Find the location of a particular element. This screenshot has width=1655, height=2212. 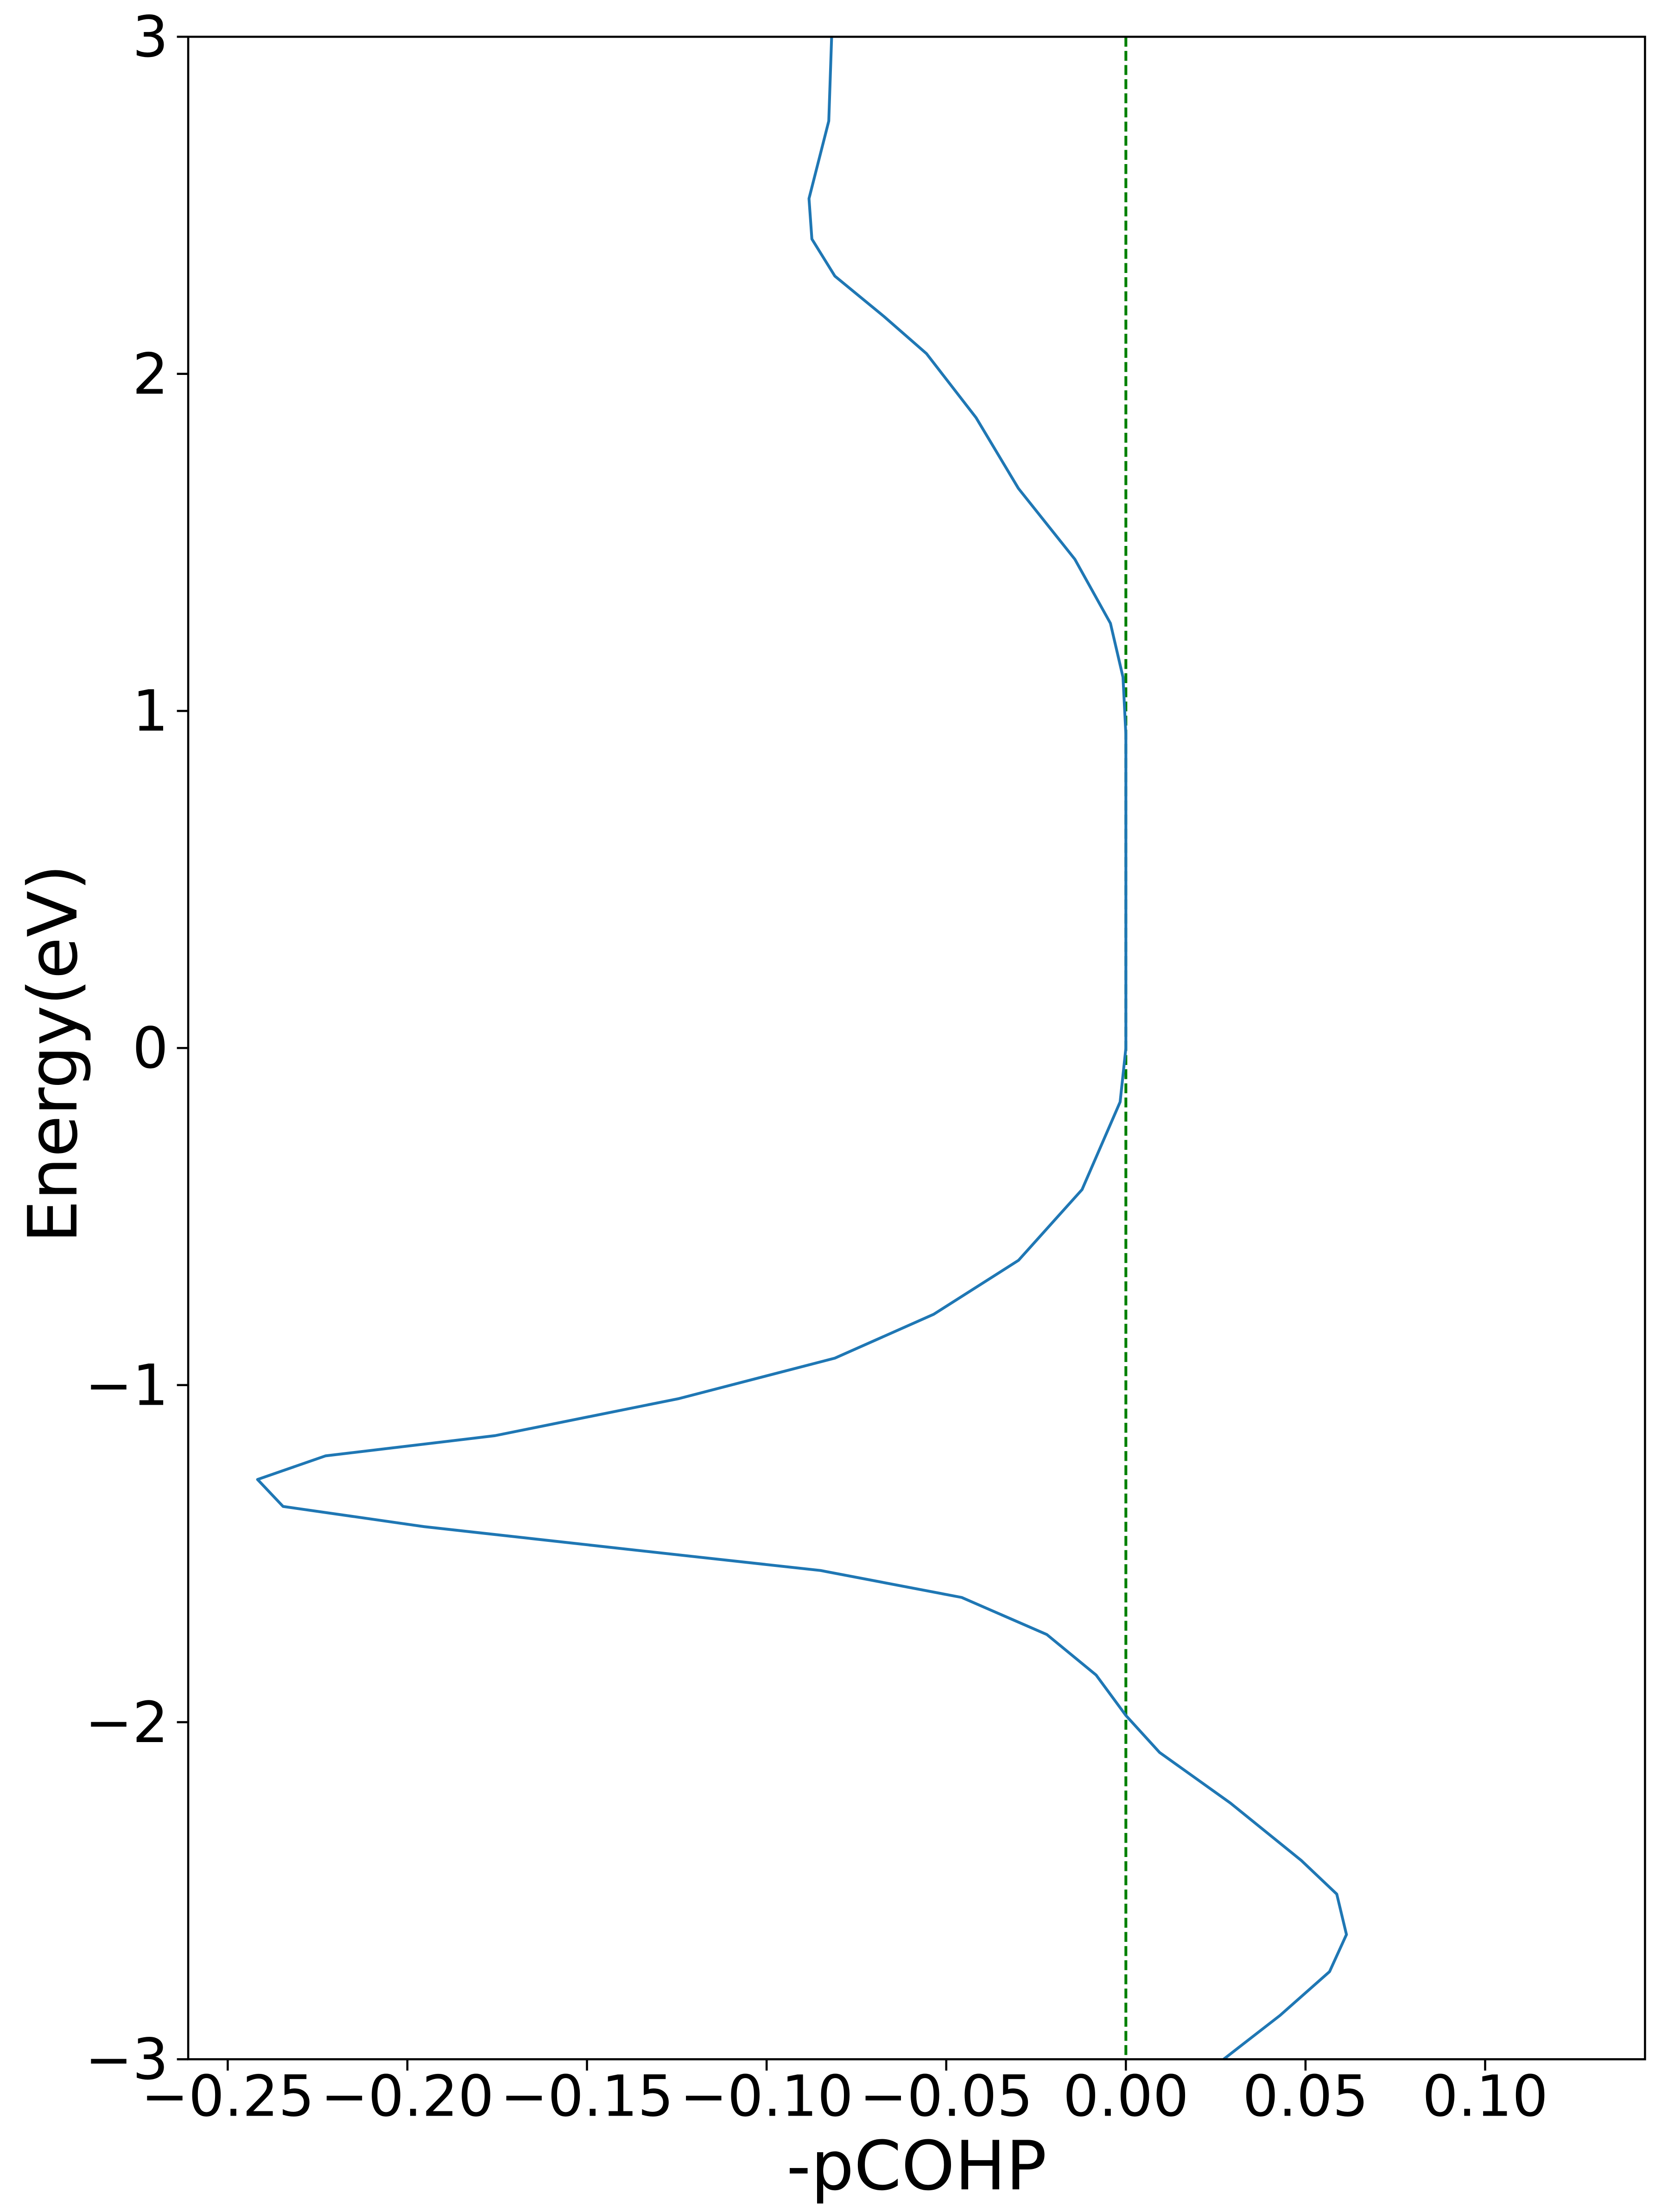

x-tick-label: 0.05 is located at coordinates (1306, 2096).